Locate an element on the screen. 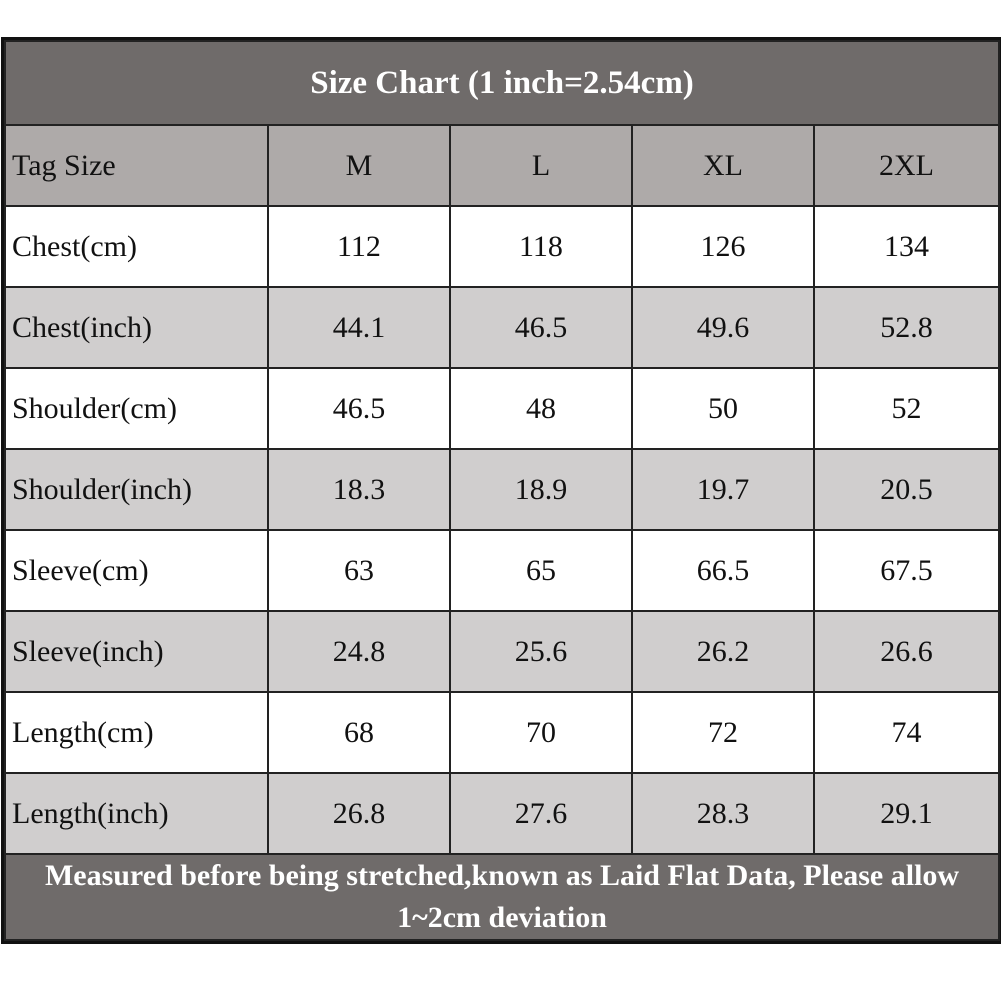 The height and width of the screenshot is (1001, 1001). table-cell: 52 is located at coordinates (906, 408).